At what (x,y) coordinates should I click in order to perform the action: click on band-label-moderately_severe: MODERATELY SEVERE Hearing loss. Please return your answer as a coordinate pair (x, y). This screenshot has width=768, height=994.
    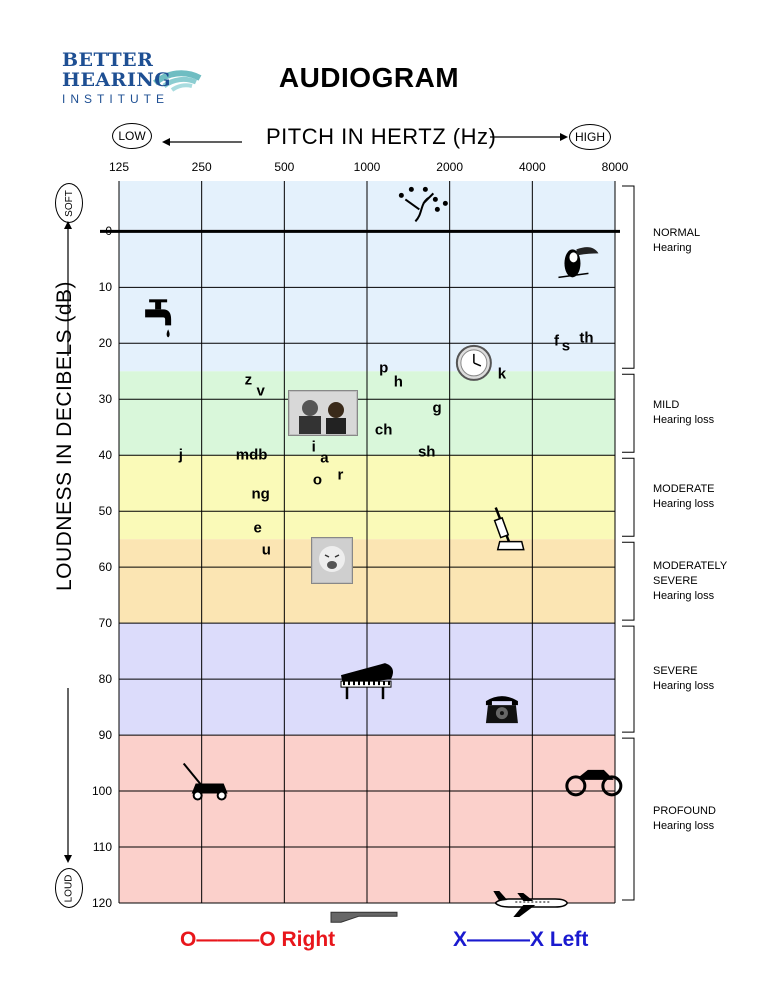
    Looking at the image, I should click on (690, 581).